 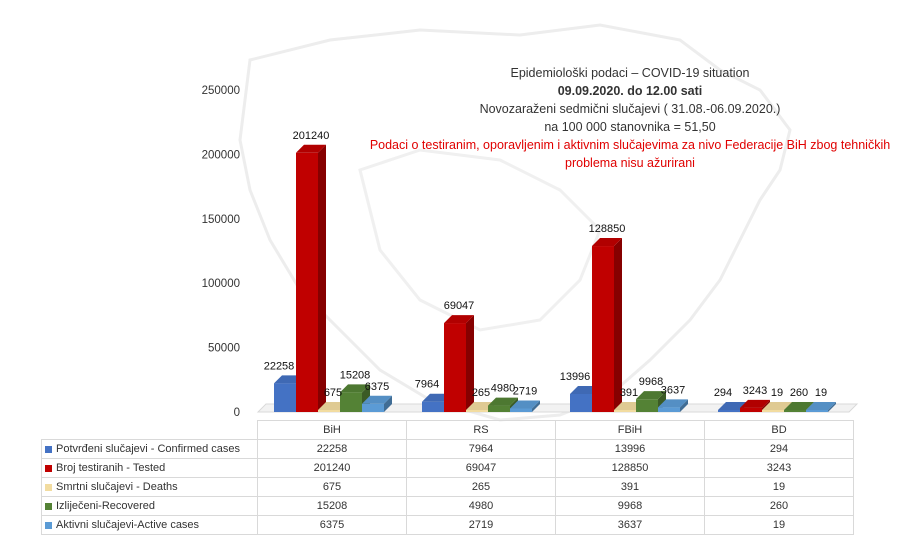 I want to click on data-label: 6375, so click(x=377, y=387).